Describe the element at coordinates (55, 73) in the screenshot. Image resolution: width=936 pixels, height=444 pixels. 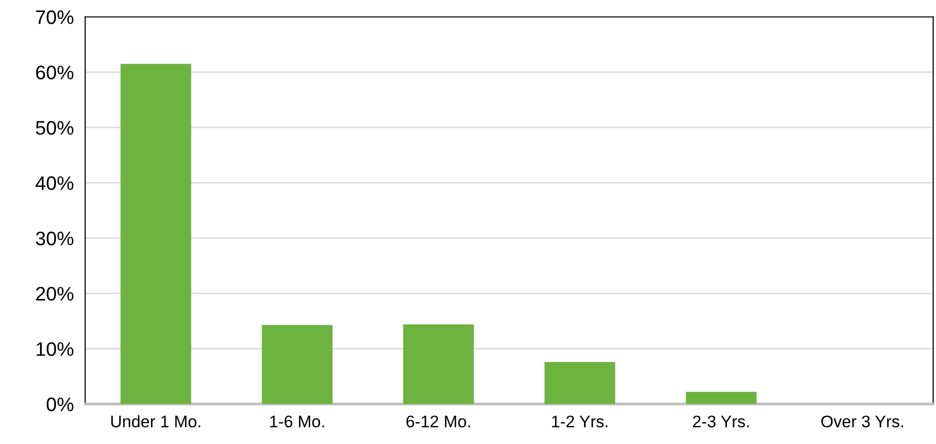
I see `y-tick-label: 60%` at that location.